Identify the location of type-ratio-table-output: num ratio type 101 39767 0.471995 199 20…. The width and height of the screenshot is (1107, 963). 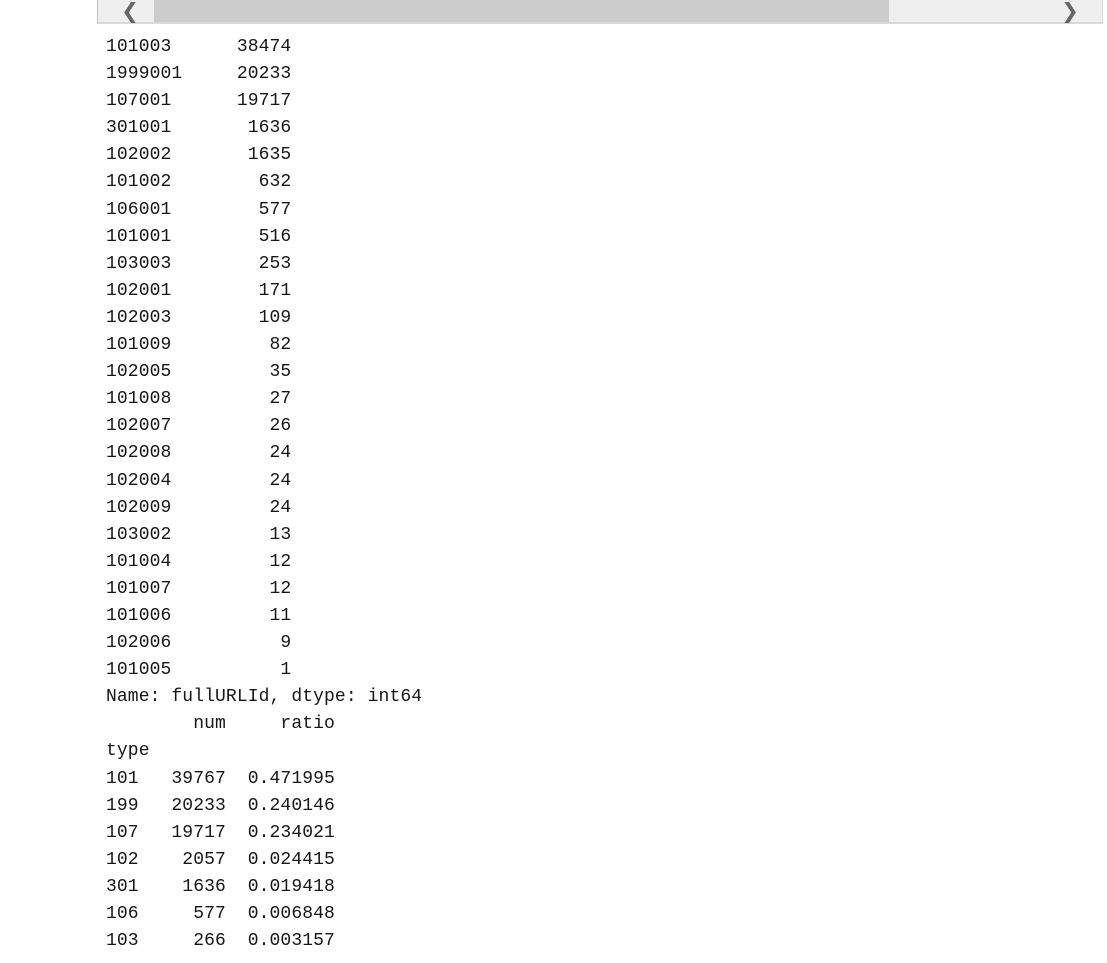
(220, 833).